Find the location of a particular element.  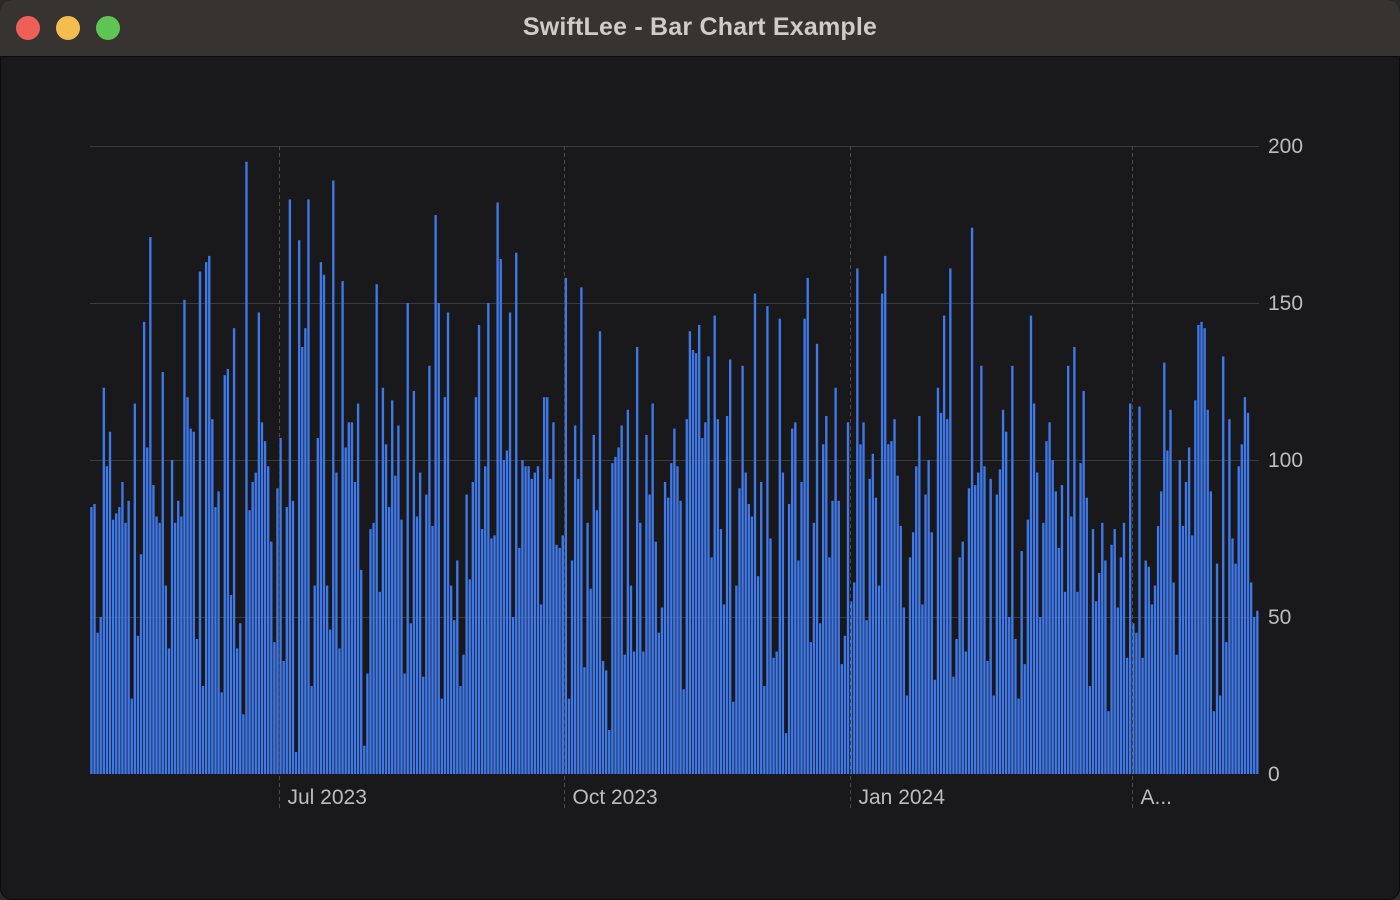

y-axis: 0 50 100 150 200 is located at coordinates (1285, 460).